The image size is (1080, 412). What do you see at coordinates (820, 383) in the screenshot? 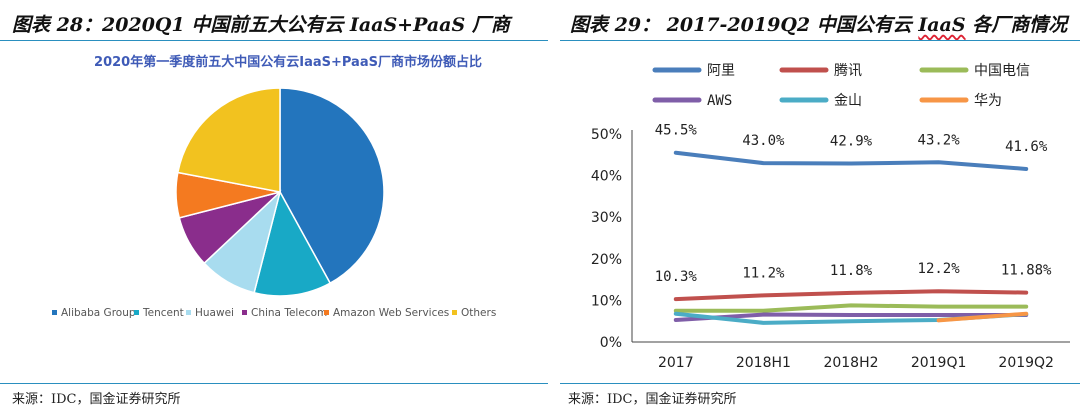
I see `right-bottom-rule` at bounding box center [820, 383].